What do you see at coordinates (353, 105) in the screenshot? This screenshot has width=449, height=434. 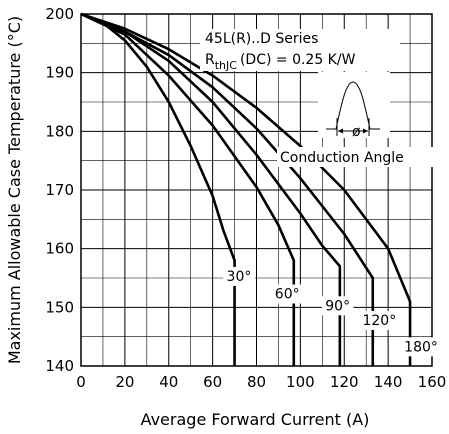 I see `sine-pulse-icon` at bounding box center [353, 105].